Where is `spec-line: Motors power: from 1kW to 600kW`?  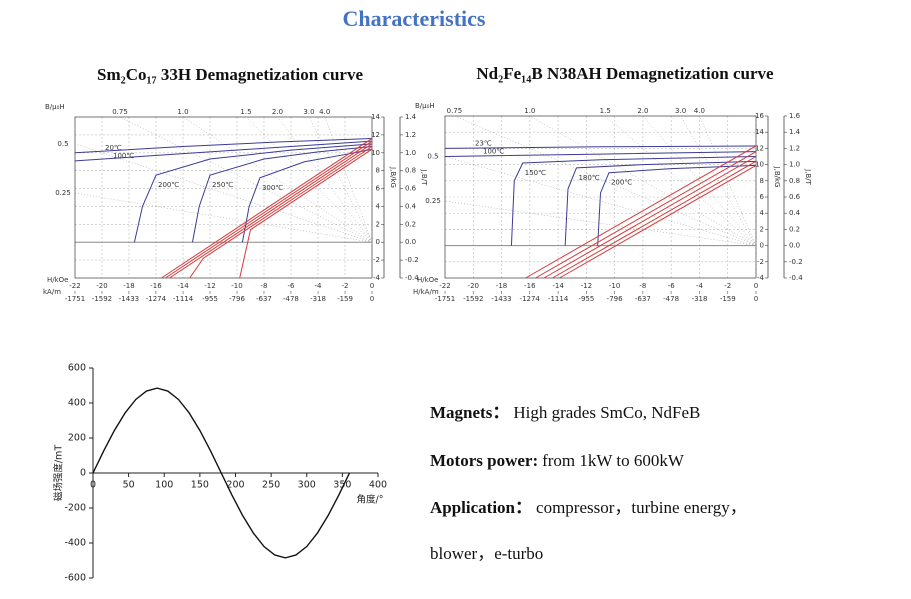
spec-line: Motors power: from 1kW to 600kW is located at coordinates (557, 460).